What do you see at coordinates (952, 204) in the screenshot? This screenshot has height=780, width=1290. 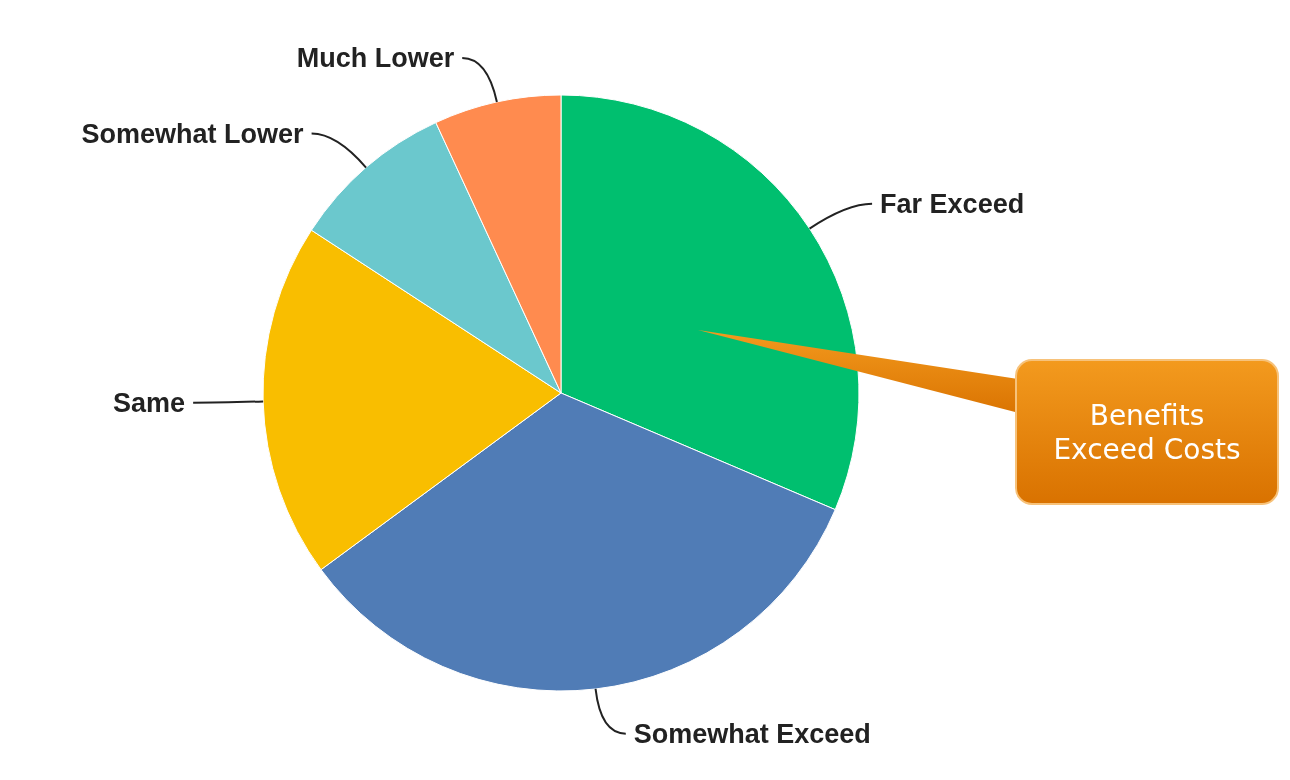 I see `slice-label: Far Exceed` at bounding box center [952, 204].